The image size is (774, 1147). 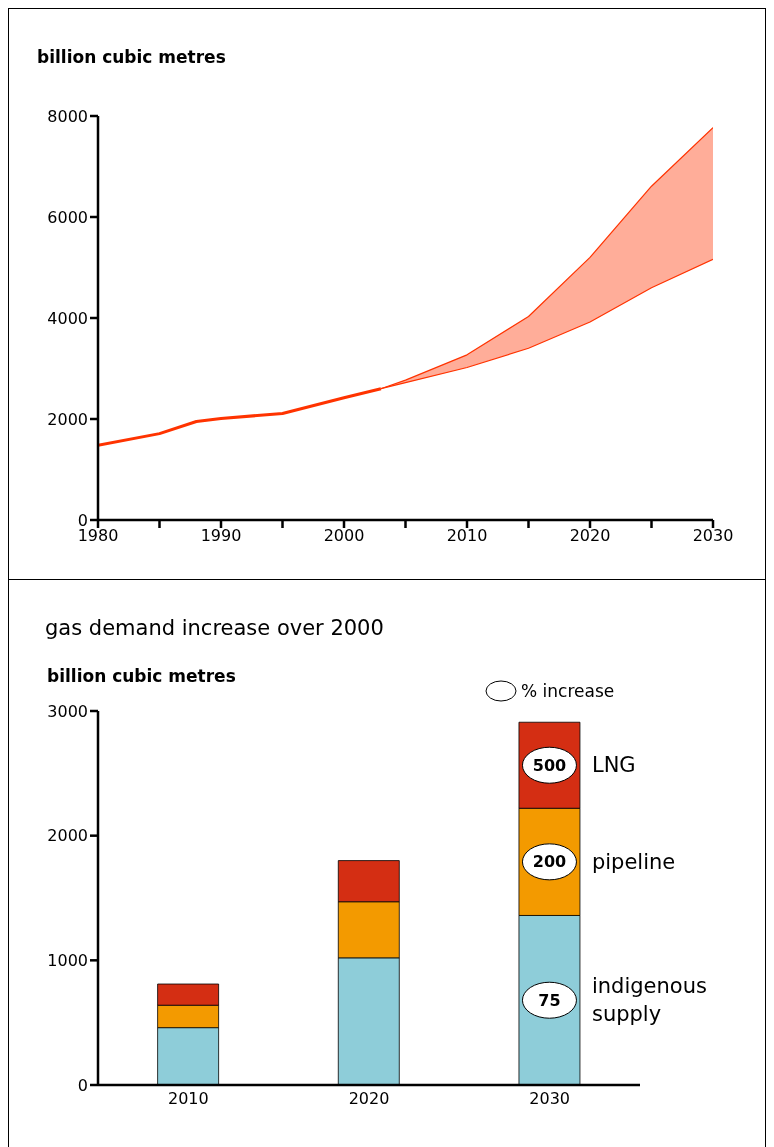 What do you see at coordinates (633, 861) in the screenshot?
I see `legend-label: pipeline` at bounding box center [633, 861].